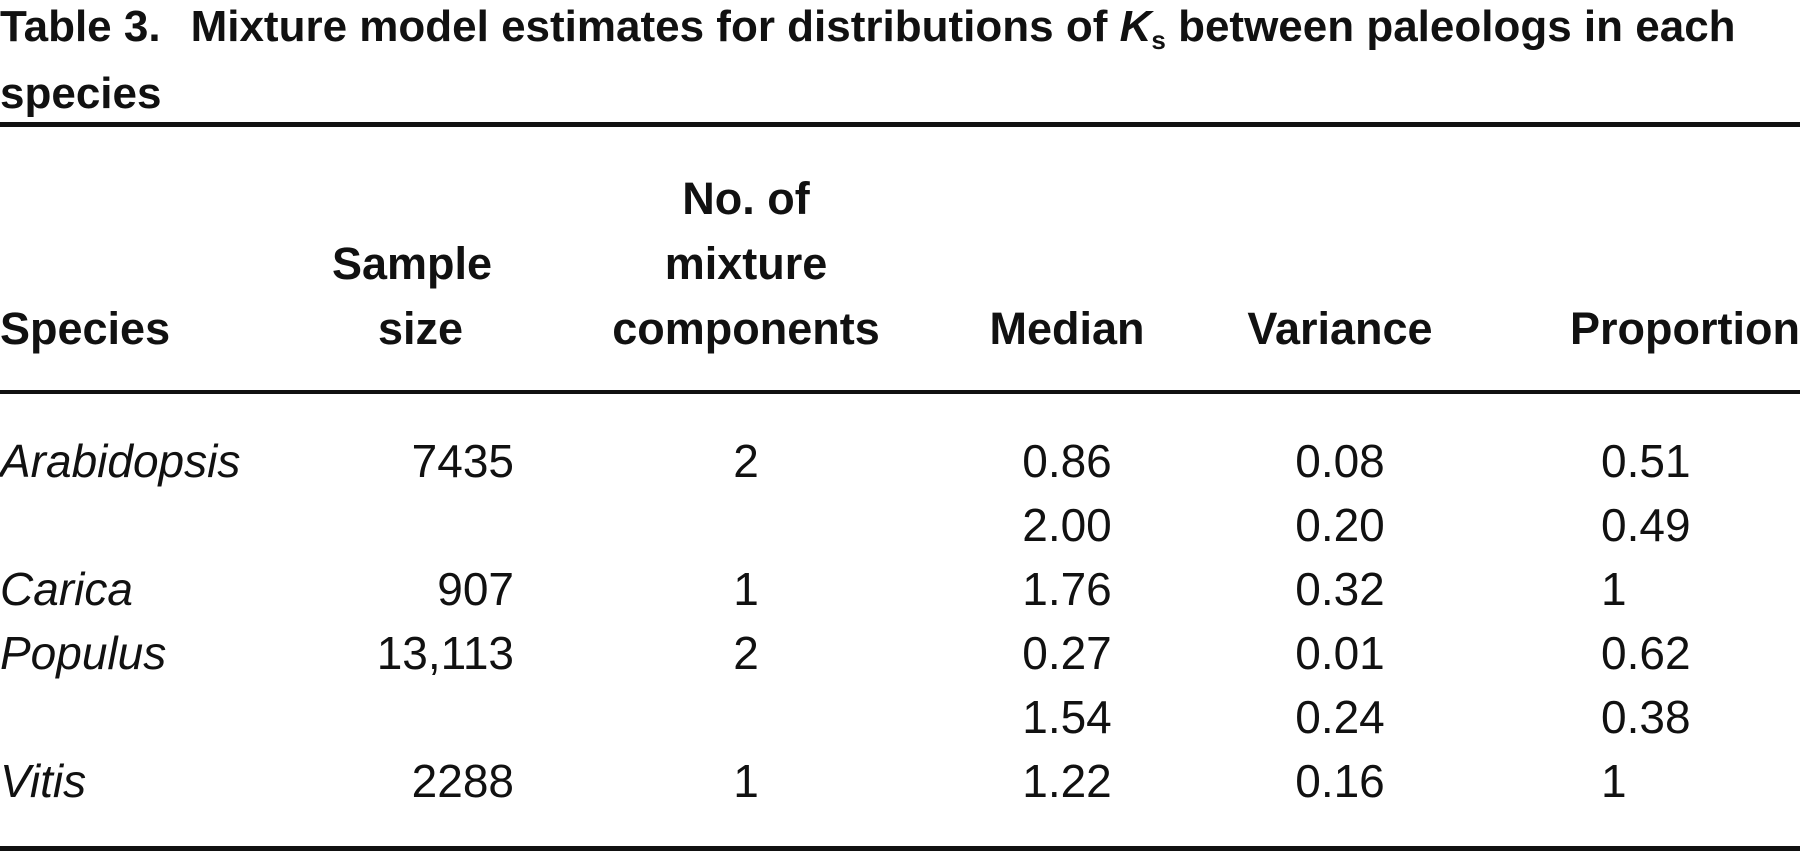  What do you see at coordinates (1340, 781) in the screenshot?
I see `cell-variance: 0.16` at bounding box center [1340, 781].